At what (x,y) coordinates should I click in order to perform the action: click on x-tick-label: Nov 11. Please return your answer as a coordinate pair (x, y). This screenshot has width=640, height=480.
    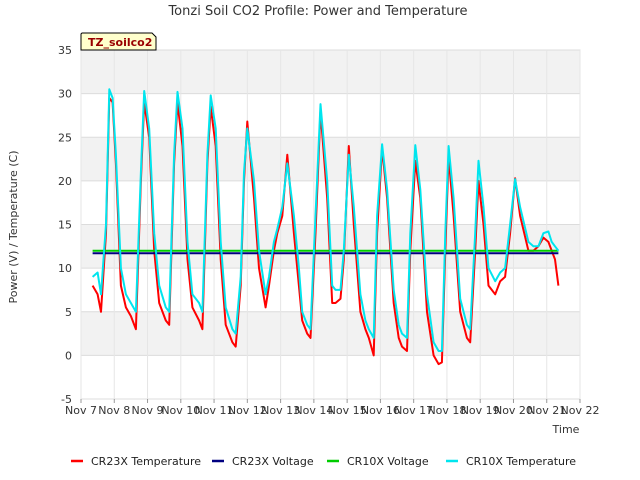
    Looking at the image, I should click on (214, 410).